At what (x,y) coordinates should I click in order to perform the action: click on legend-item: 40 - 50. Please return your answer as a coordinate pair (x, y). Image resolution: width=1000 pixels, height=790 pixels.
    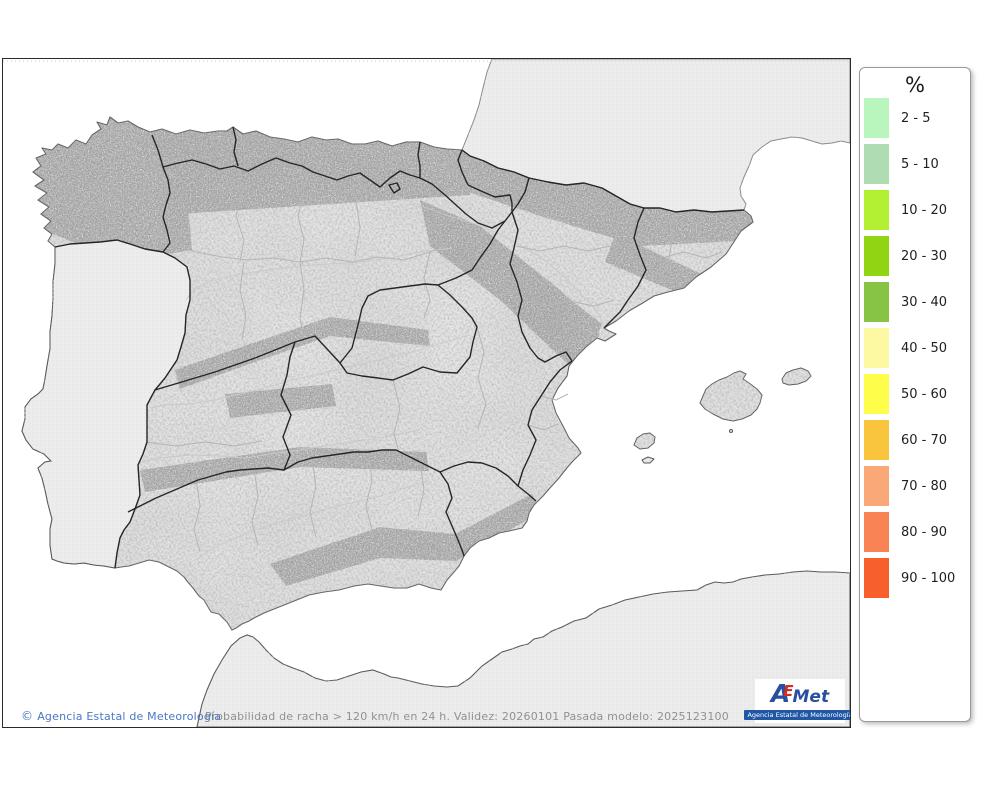
    Looking at the image, I should click on (917, 348).